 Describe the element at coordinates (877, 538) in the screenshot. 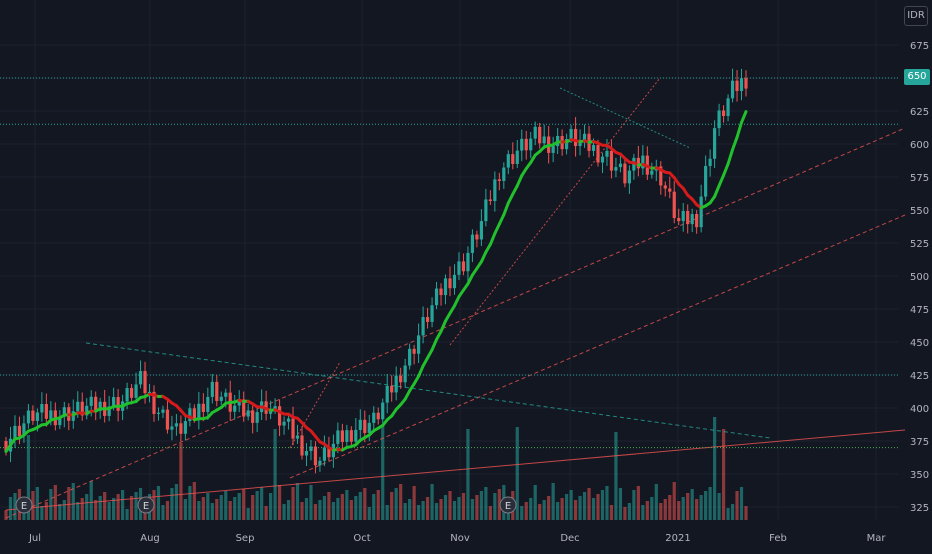

I see `x-tick-label: Mar` at that location.